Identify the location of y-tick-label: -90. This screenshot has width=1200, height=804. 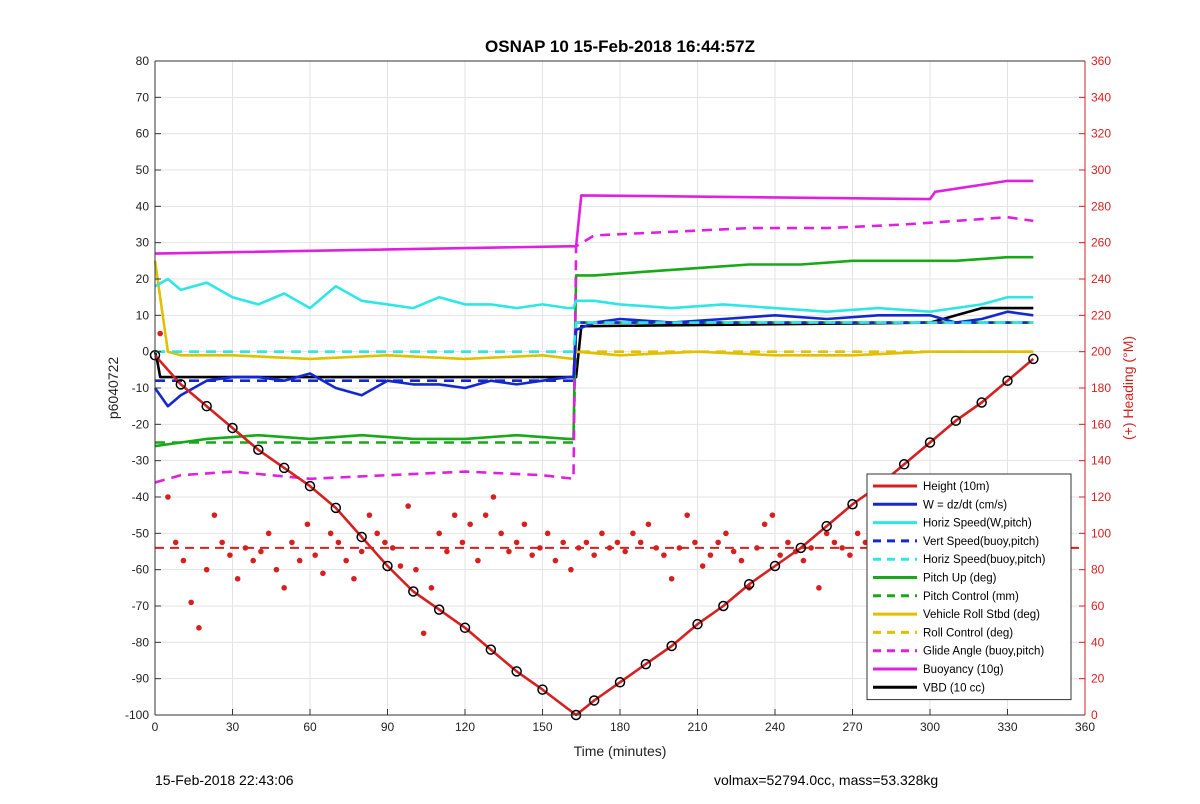
(141, 679).